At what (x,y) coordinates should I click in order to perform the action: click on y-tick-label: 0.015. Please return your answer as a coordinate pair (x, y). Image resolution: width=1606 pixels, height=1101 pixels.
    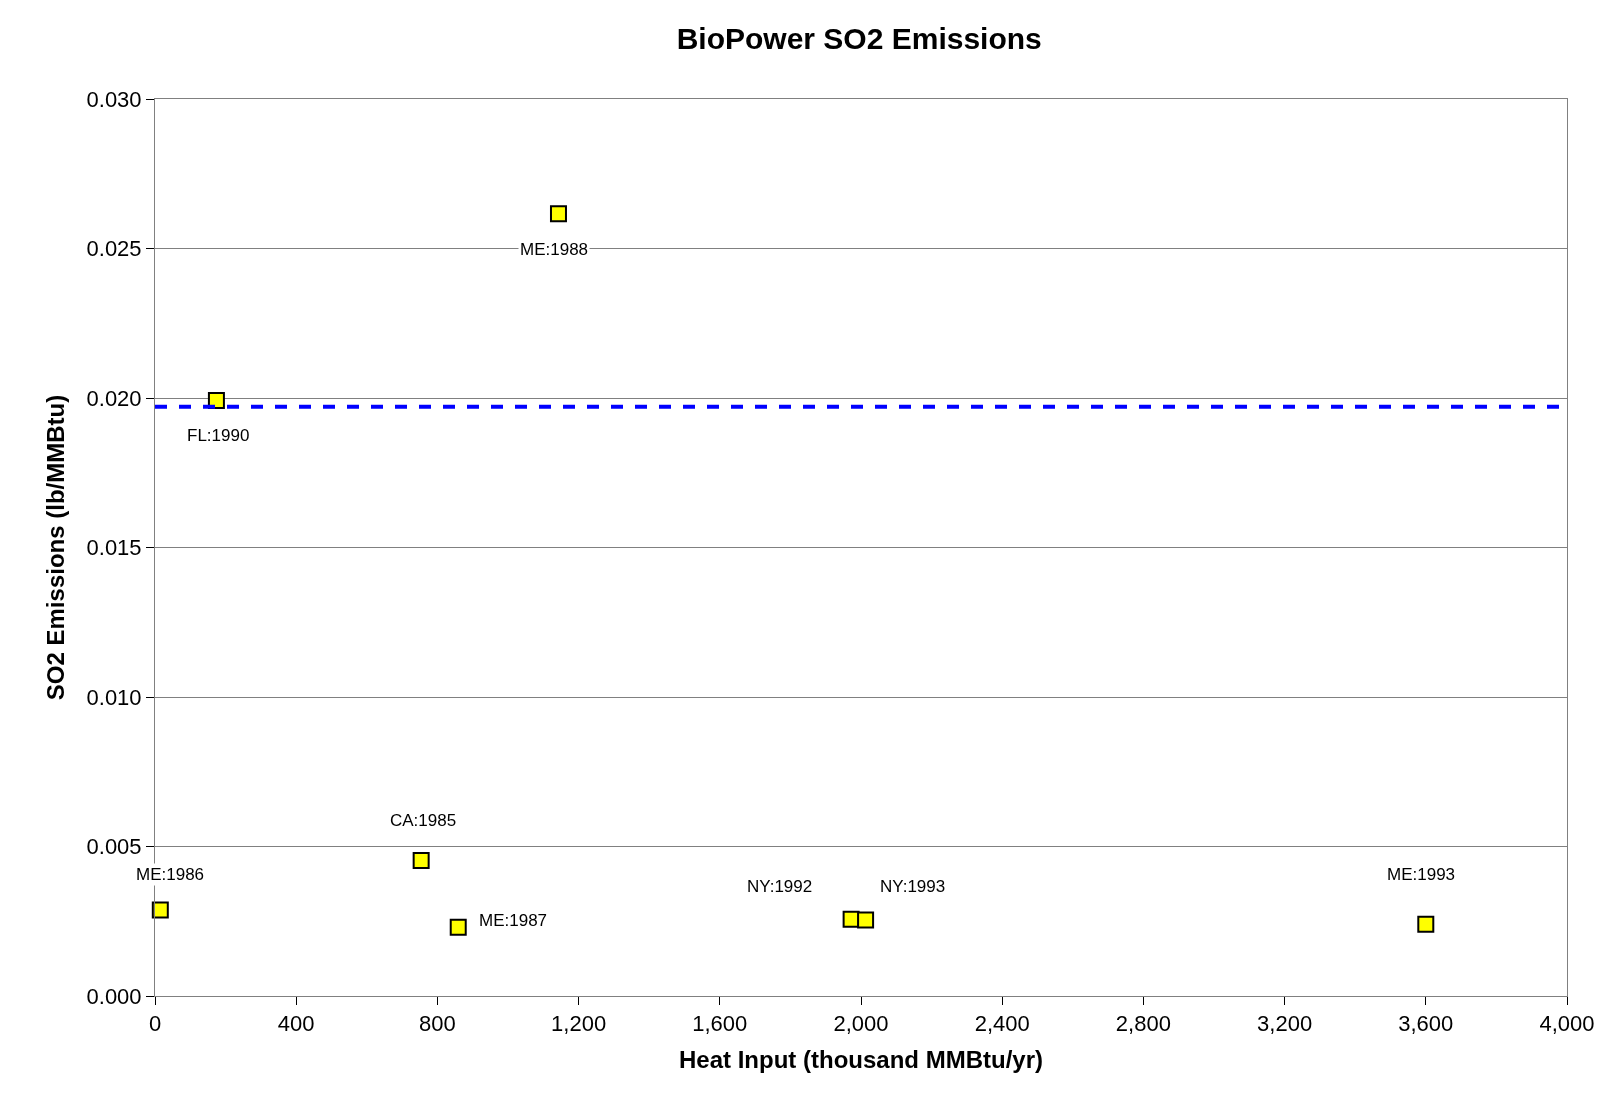
    Looking at the image, I should click on (114, 548).